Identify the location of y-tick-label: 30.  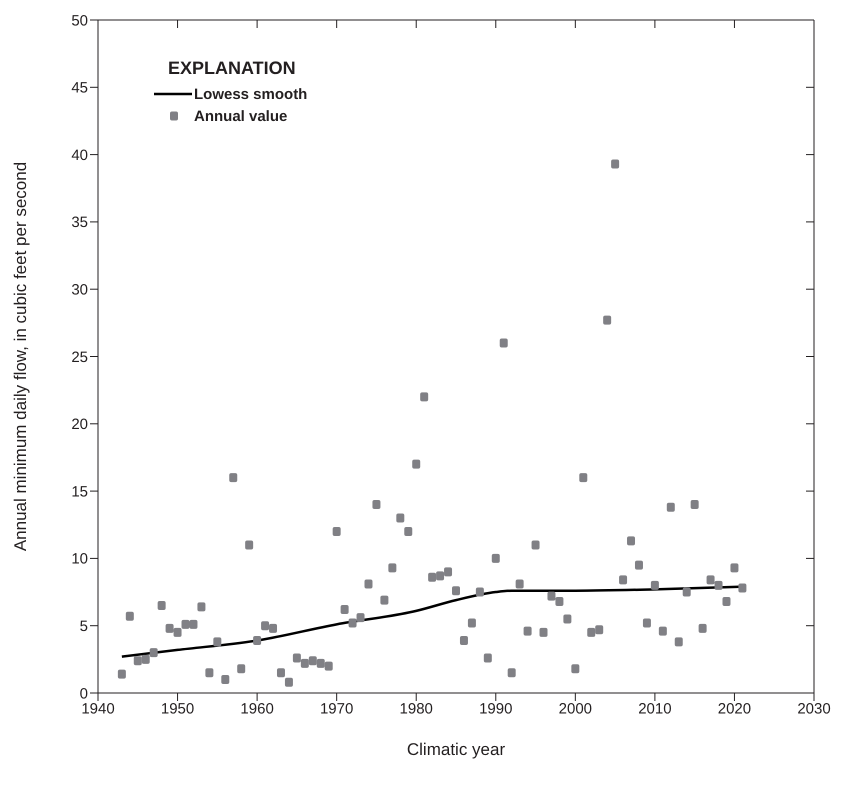
(79, 290).